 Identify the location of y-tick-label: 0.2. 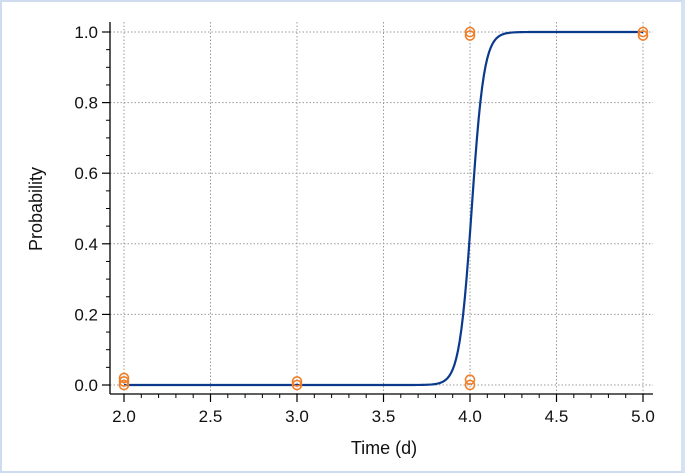
(86, 314).